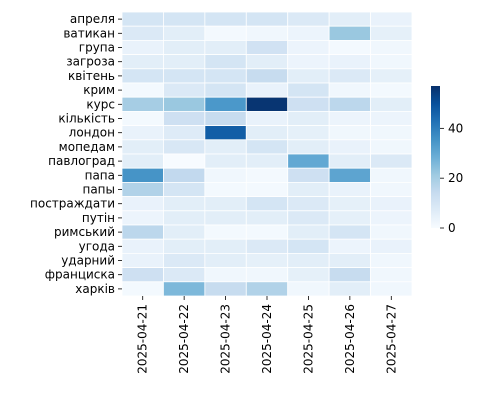  What do you see at coordinates (143, 339) in the screenshot?
I see `column-label: 2025-04-21` at bounding box center [143, 339].